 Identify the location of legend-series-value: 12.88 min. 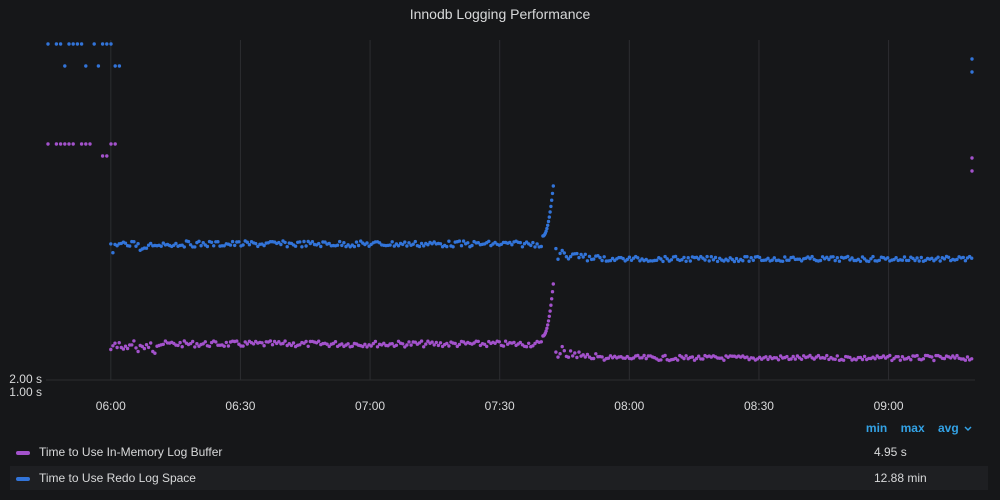
(900, 478).